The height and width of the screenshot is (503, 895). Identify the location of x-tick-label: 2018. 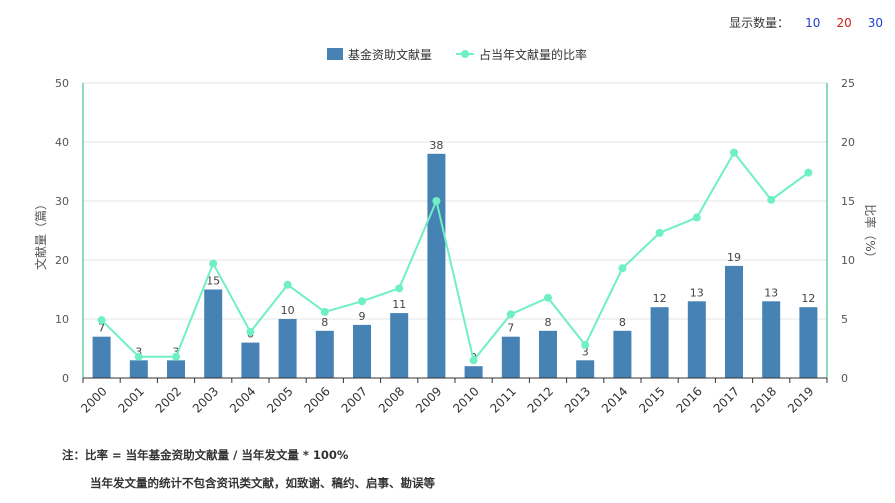
(763, 399).